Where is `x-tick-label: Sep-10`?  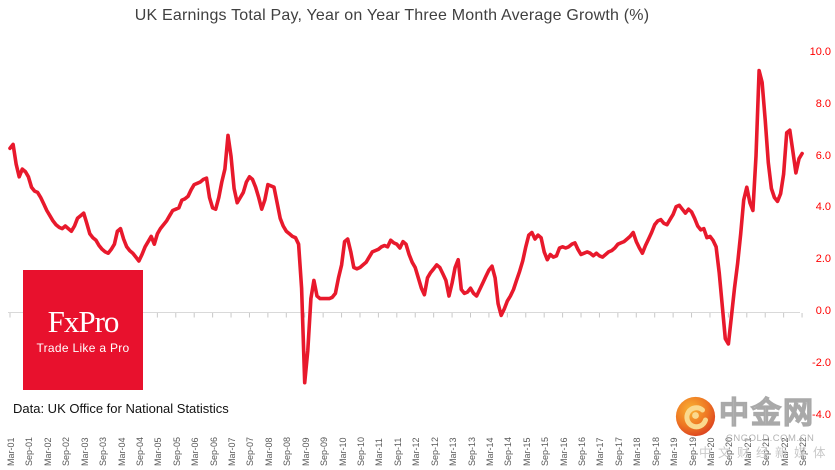 x-tick-label: Sep-10 is located at coordinates (360, 451).